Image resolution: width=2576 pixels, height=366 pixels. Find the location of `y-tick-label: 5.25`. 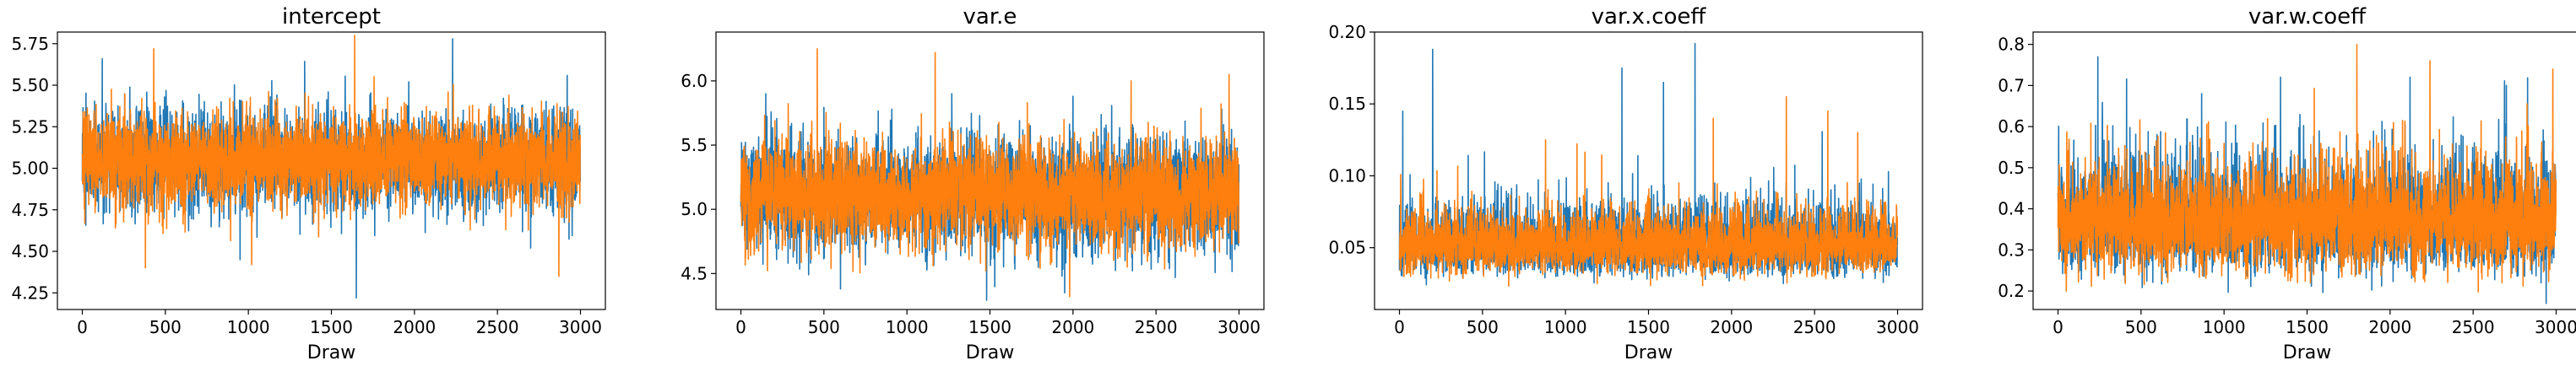

y-tick-label: 5.25 is located at coordinates (30, 126).